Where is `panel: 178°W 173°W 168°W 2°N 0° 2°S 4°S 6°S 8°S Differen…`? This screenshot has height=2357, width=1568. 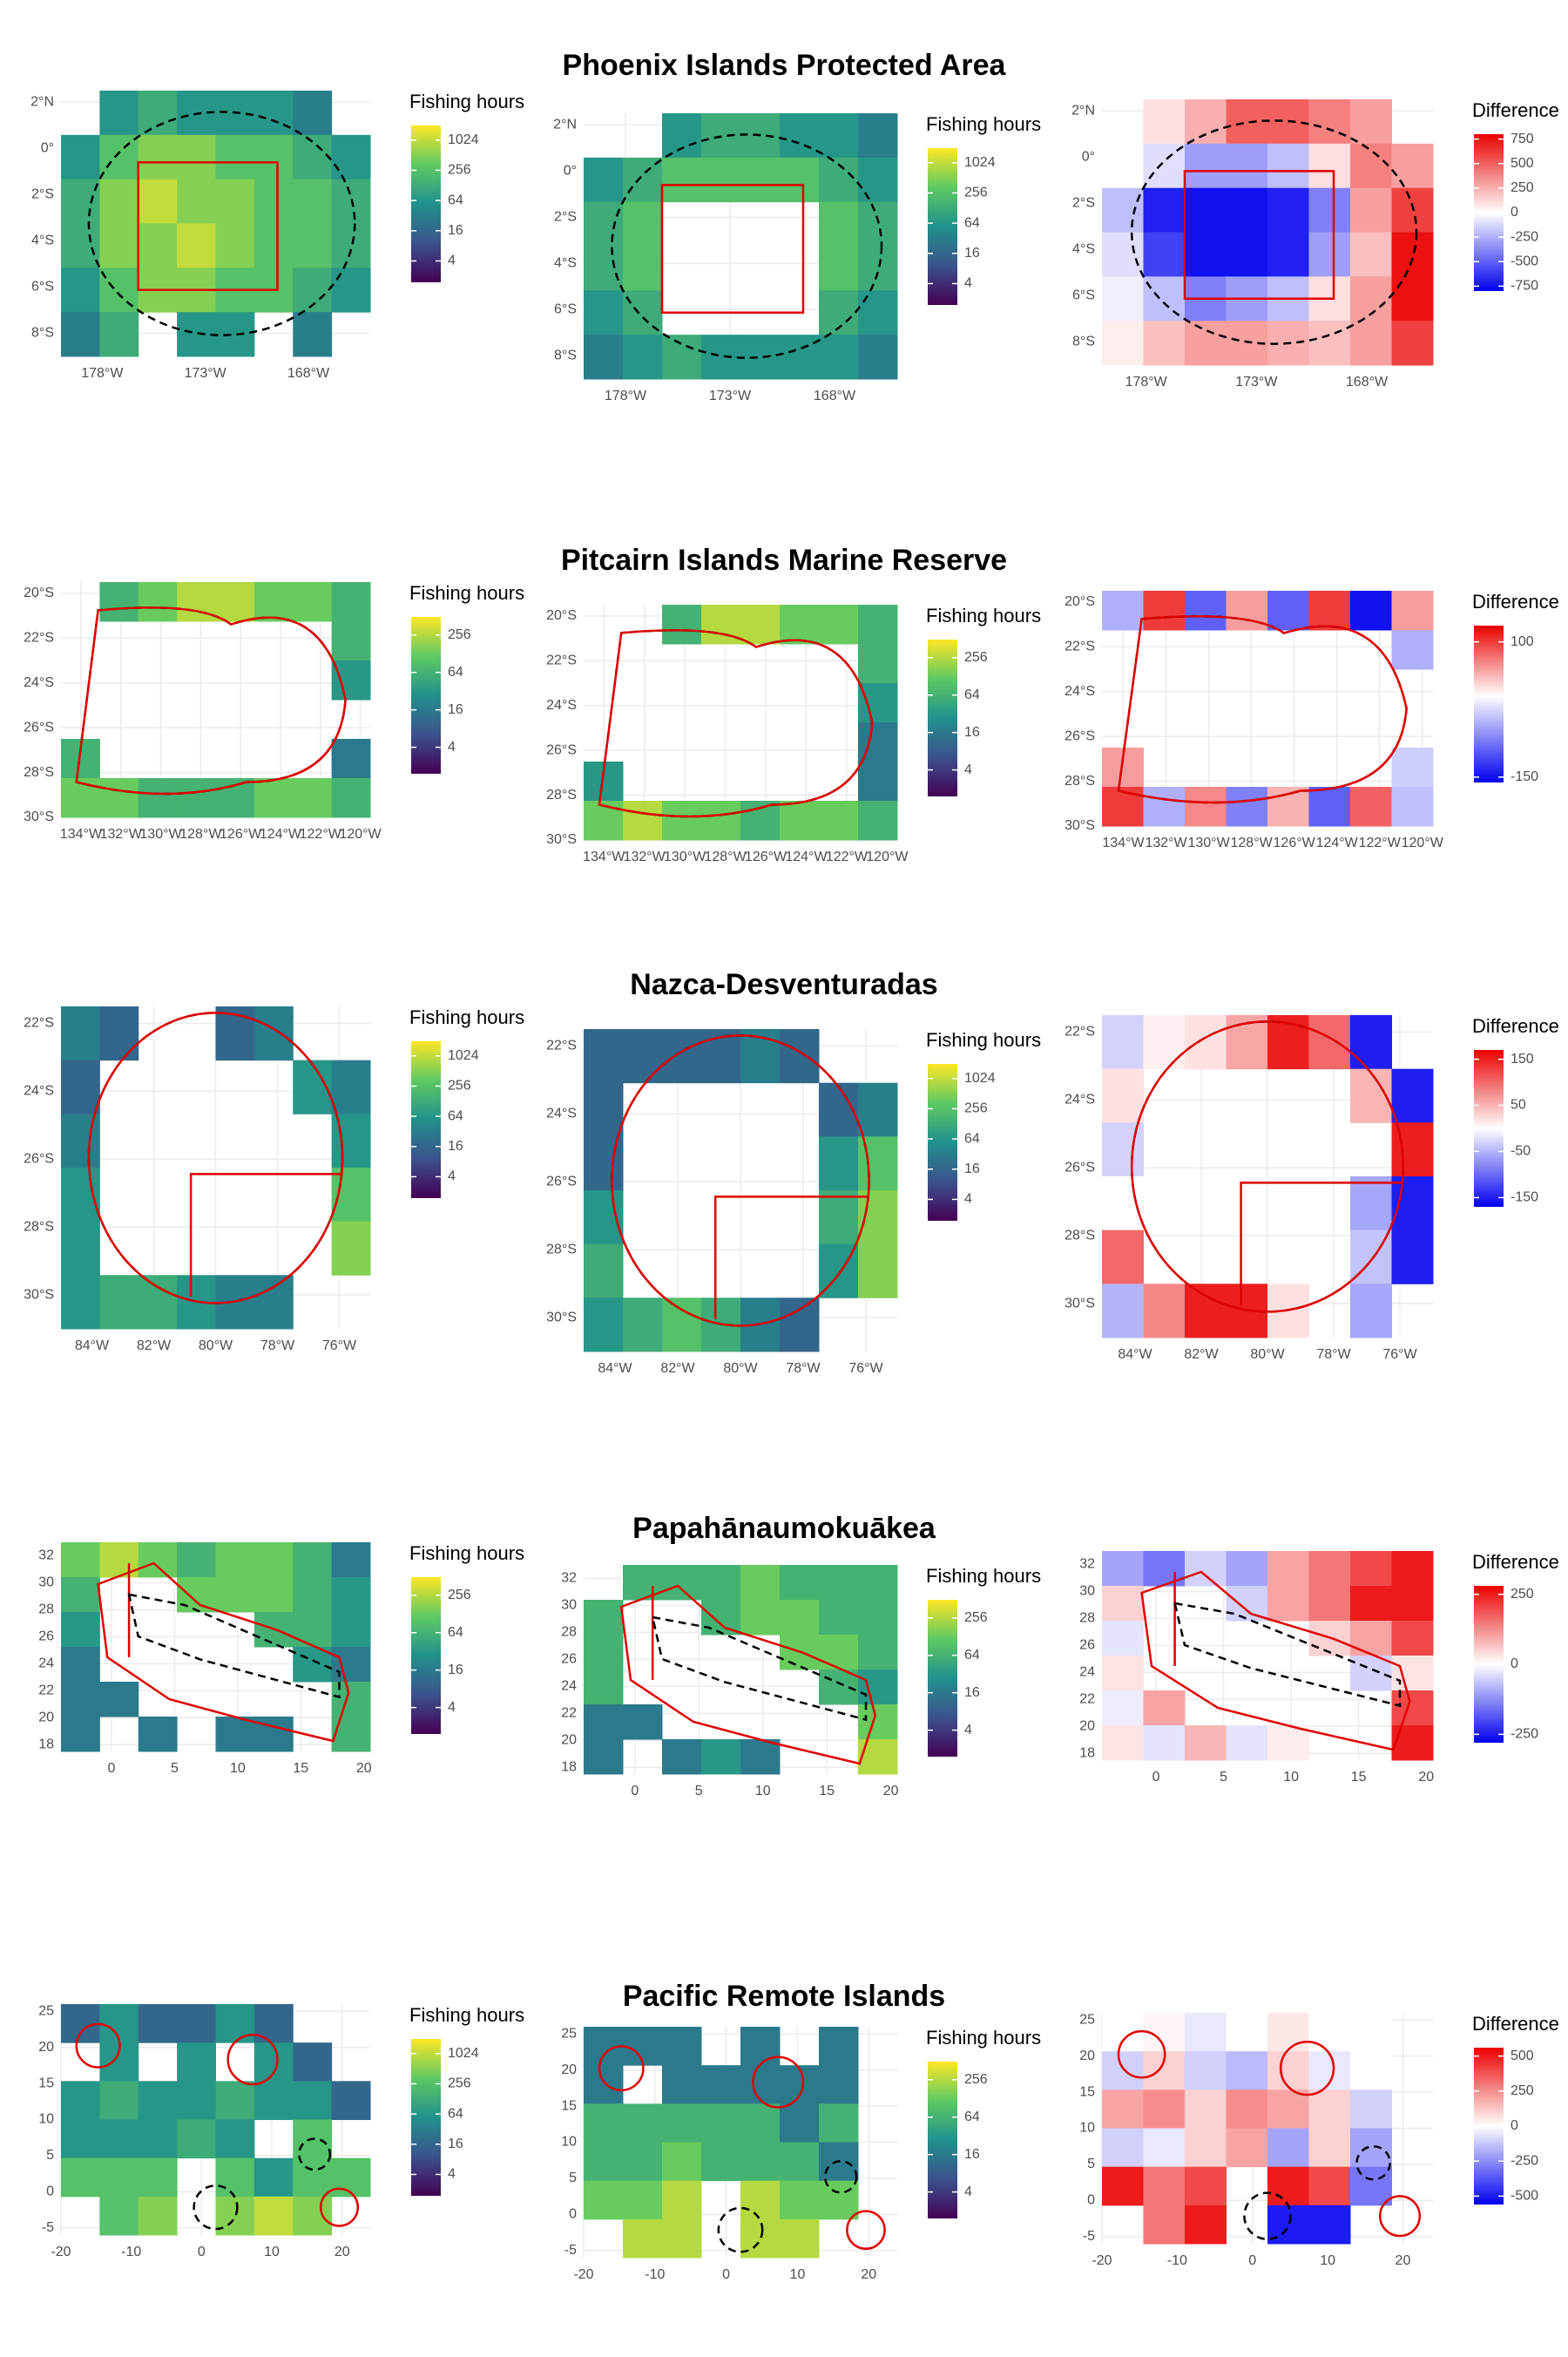
panel: 178°W 173°W 168°W 2°N 0° 2°S 4°S 6°S 8°S Differen… is located at coordinates (1315, 244).